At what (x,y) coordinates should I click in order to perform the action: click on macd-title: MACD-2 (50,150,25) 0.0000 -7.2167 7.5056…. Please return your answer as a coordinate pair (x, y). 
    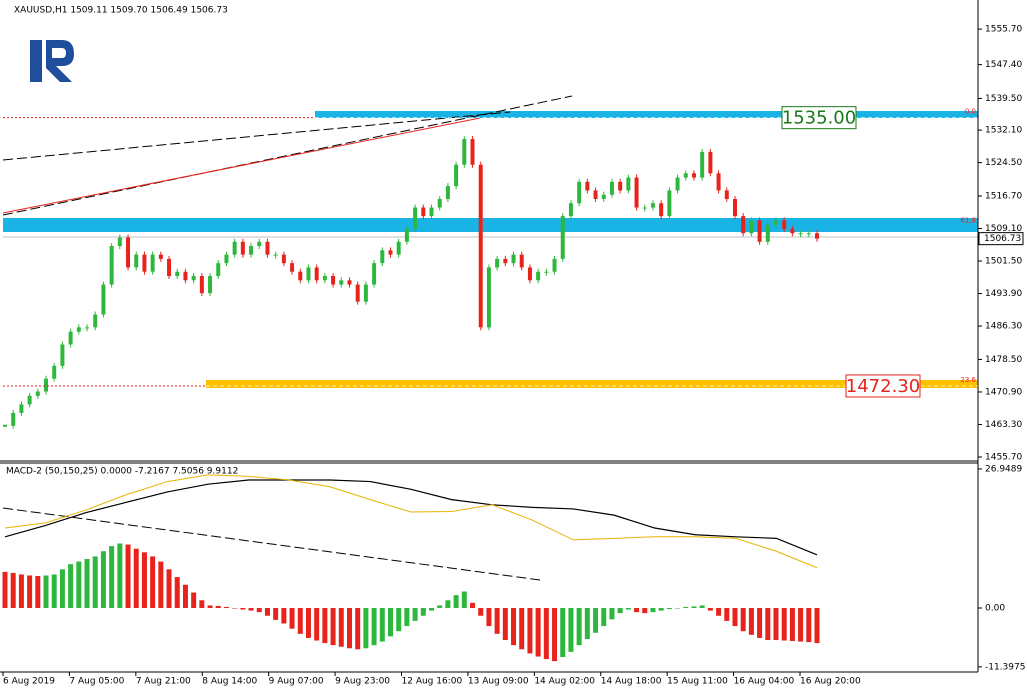
    Looking at the image, I should click on (122, 472).